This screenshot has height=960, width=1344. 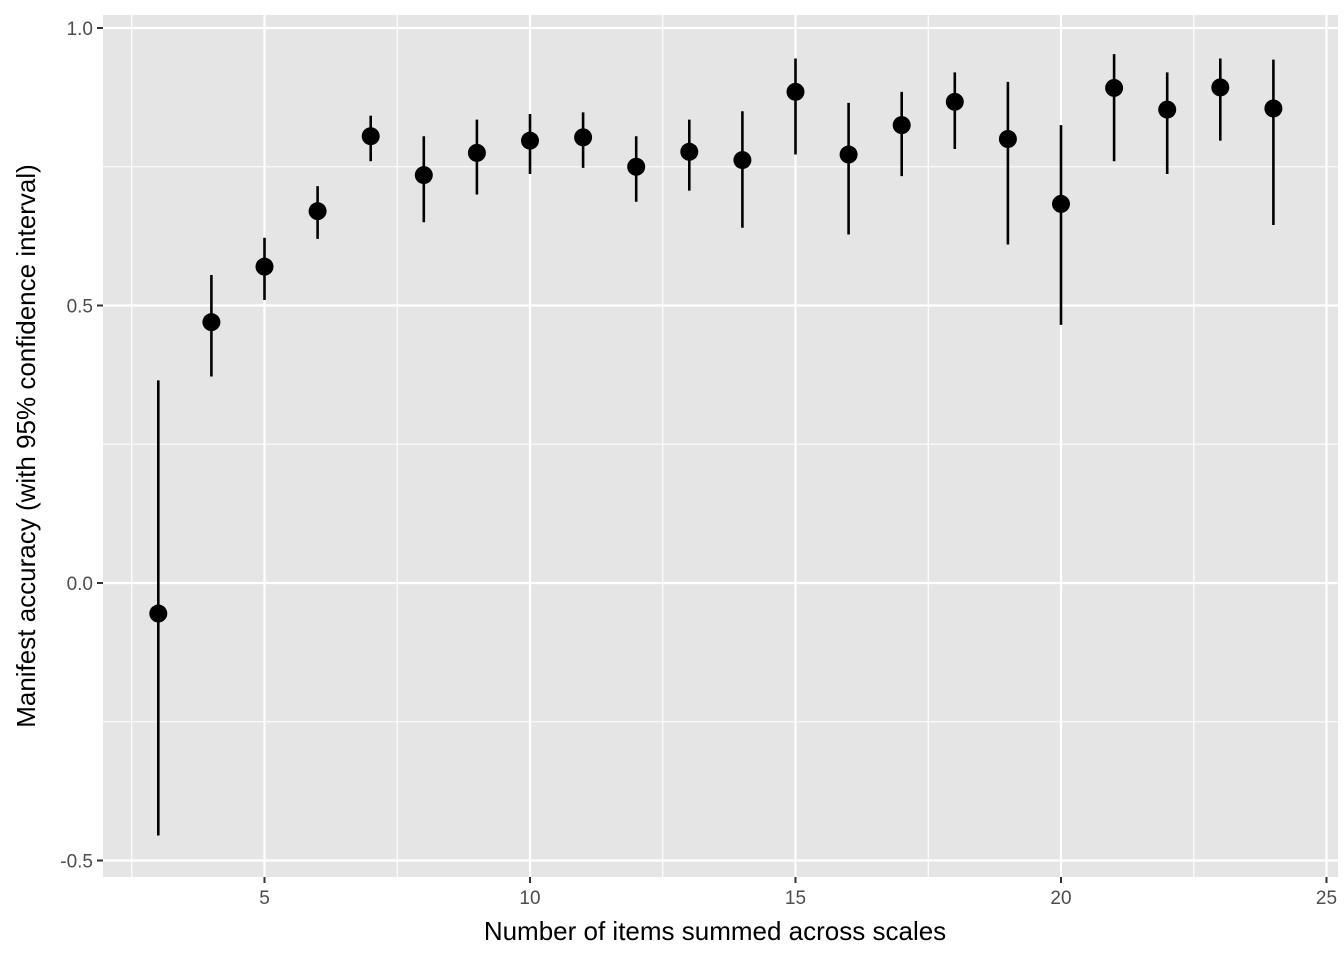 I want to click on x-tick-label: 10, so click(x=529, y=898).